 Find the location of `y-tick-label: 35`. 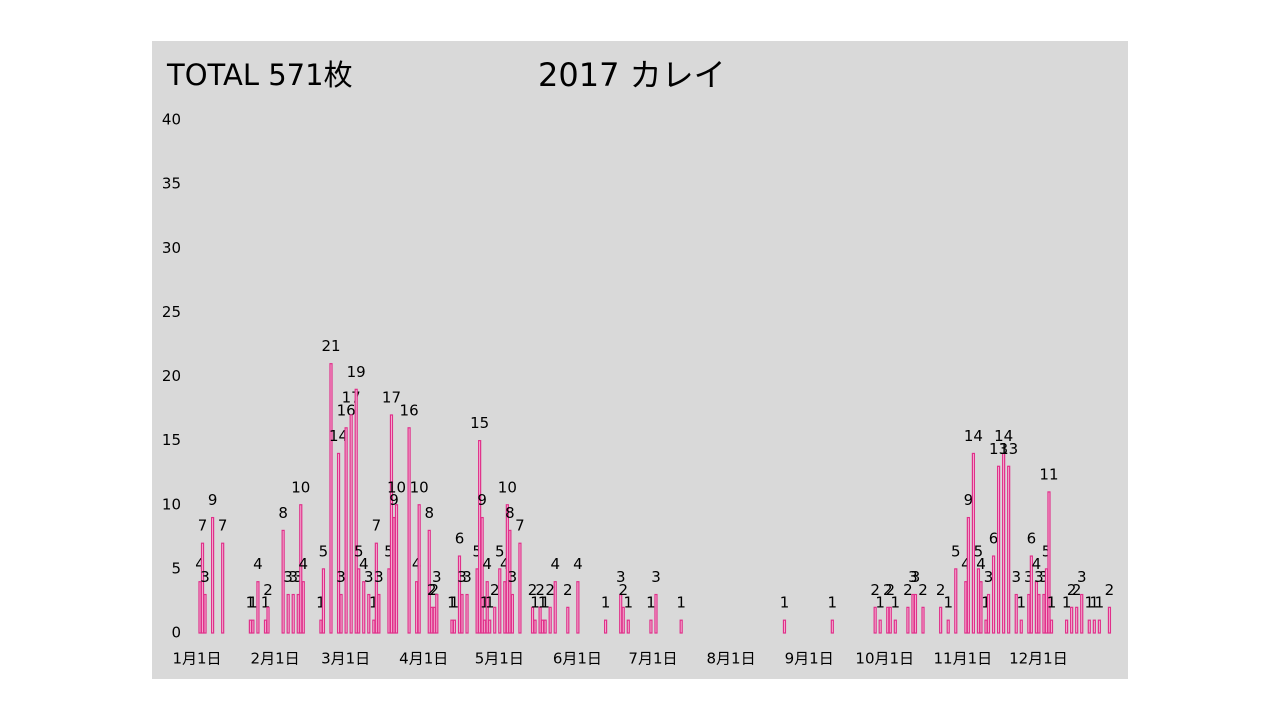

y-tick-label: 35 is located at coordinates (171, 184).